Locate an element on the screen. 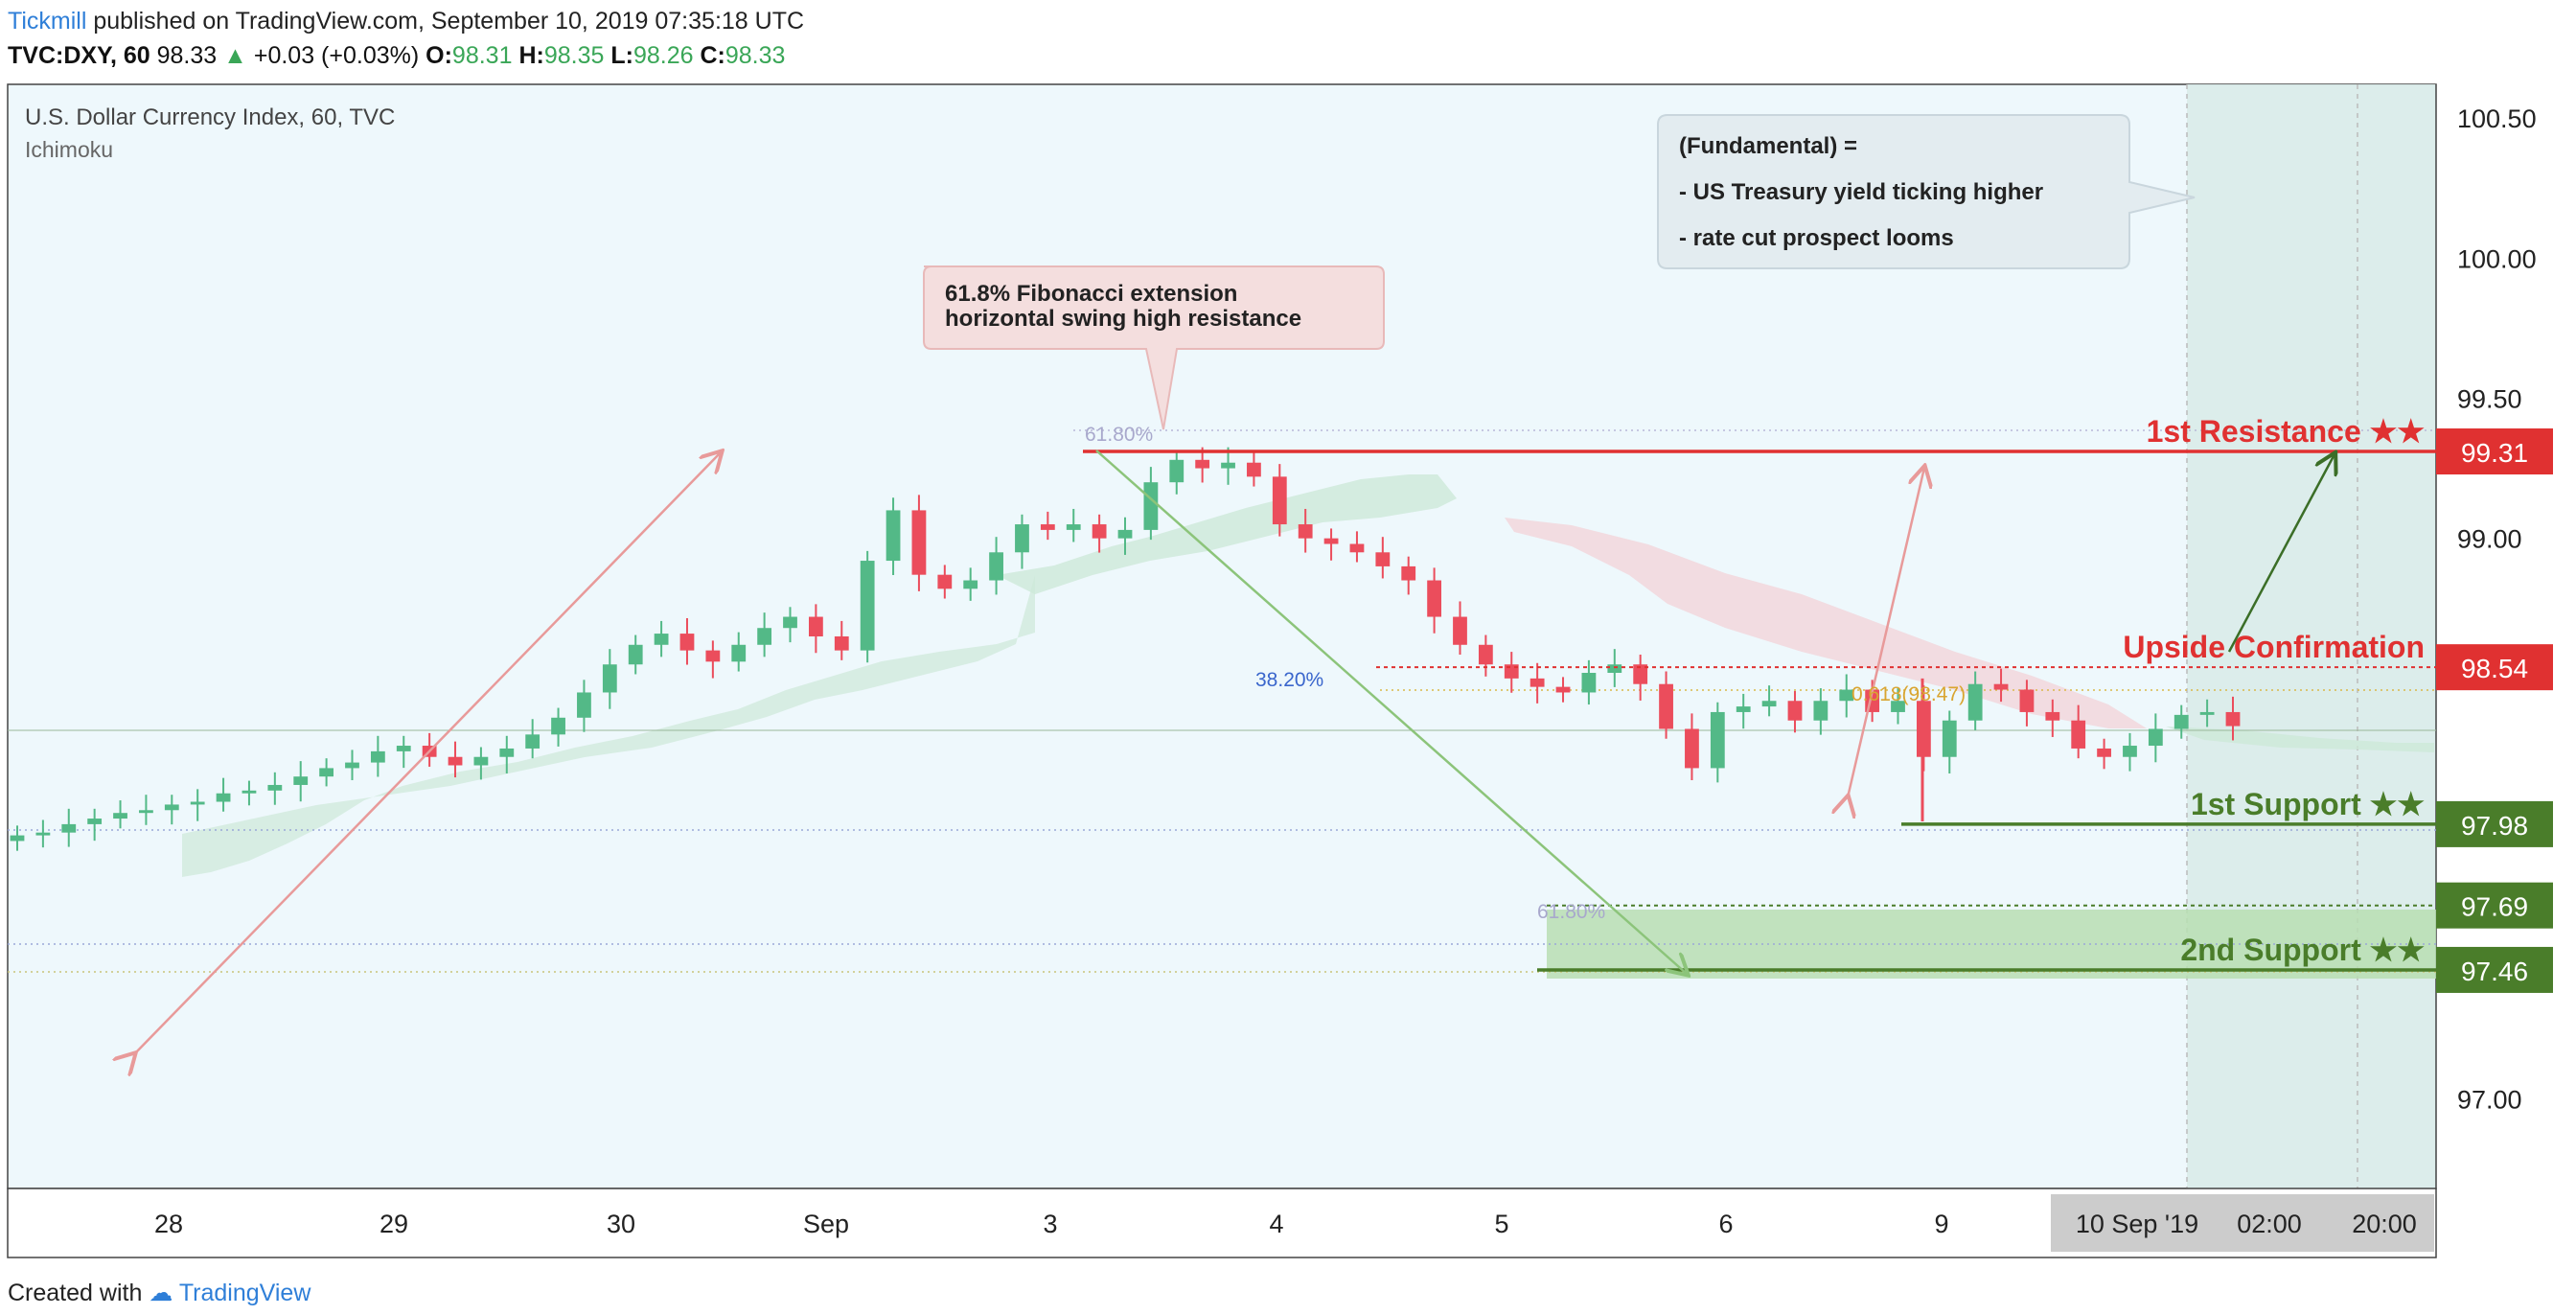 This screenshot has width=2576, height=1315. indicator-label: Ichimoku is located at coordinates (69, 149).